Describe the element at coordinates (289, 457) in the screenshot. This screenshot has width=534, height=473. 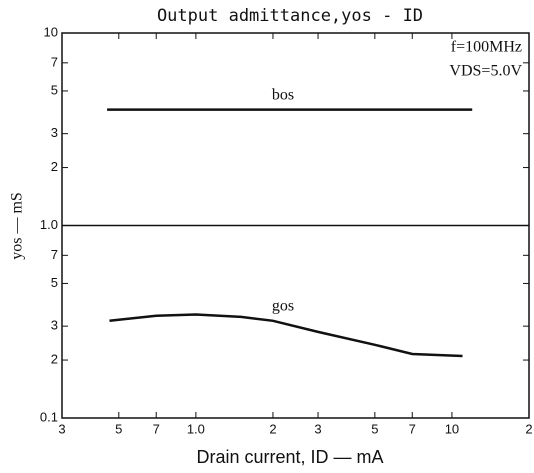
I see `x-axis-label: Drain current, ID — mA` at that location.